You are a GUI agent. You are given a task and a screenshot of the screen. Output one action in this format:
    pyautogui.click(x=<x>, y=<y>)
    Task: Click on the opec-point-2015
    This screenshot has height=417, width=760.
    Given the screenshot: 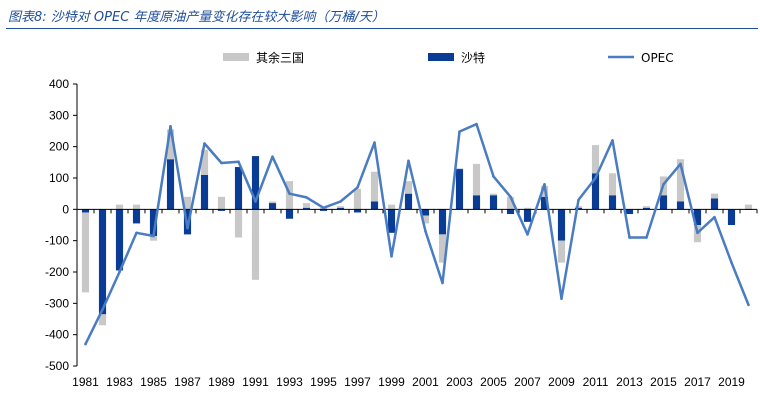 What is the action you would take?
    pyautogui.click(x=663, y=184)
    